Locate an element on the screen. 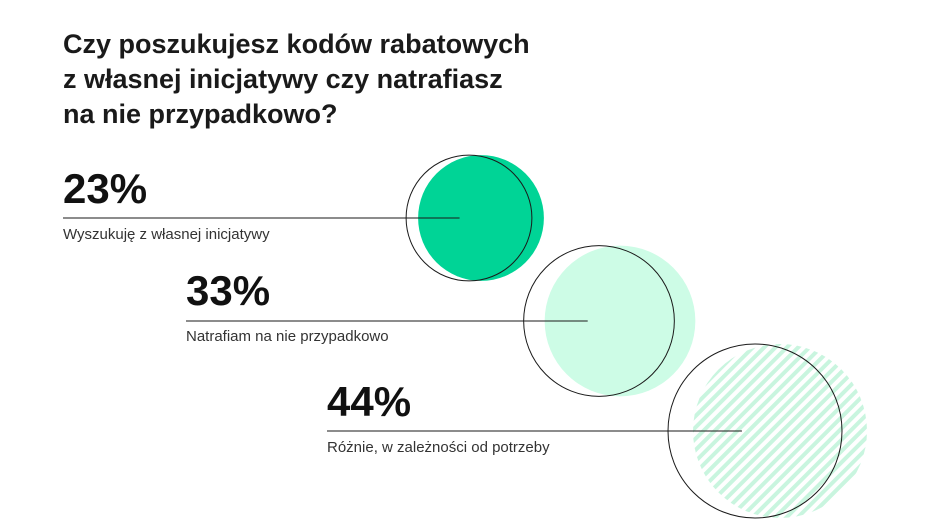 The width and height of the screenshot is (945, 524). stat-label-1: Wyszukuję z własnej inicjatywy is located at coordinates (166, 234).